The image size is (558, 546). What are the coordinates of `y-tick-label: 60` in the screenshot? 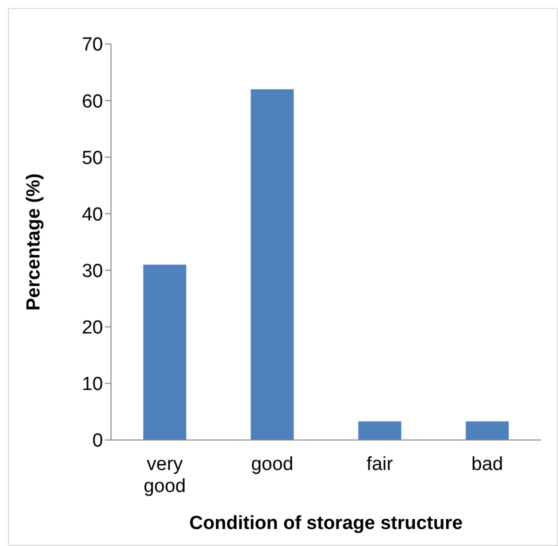 It's located at (92, 101).